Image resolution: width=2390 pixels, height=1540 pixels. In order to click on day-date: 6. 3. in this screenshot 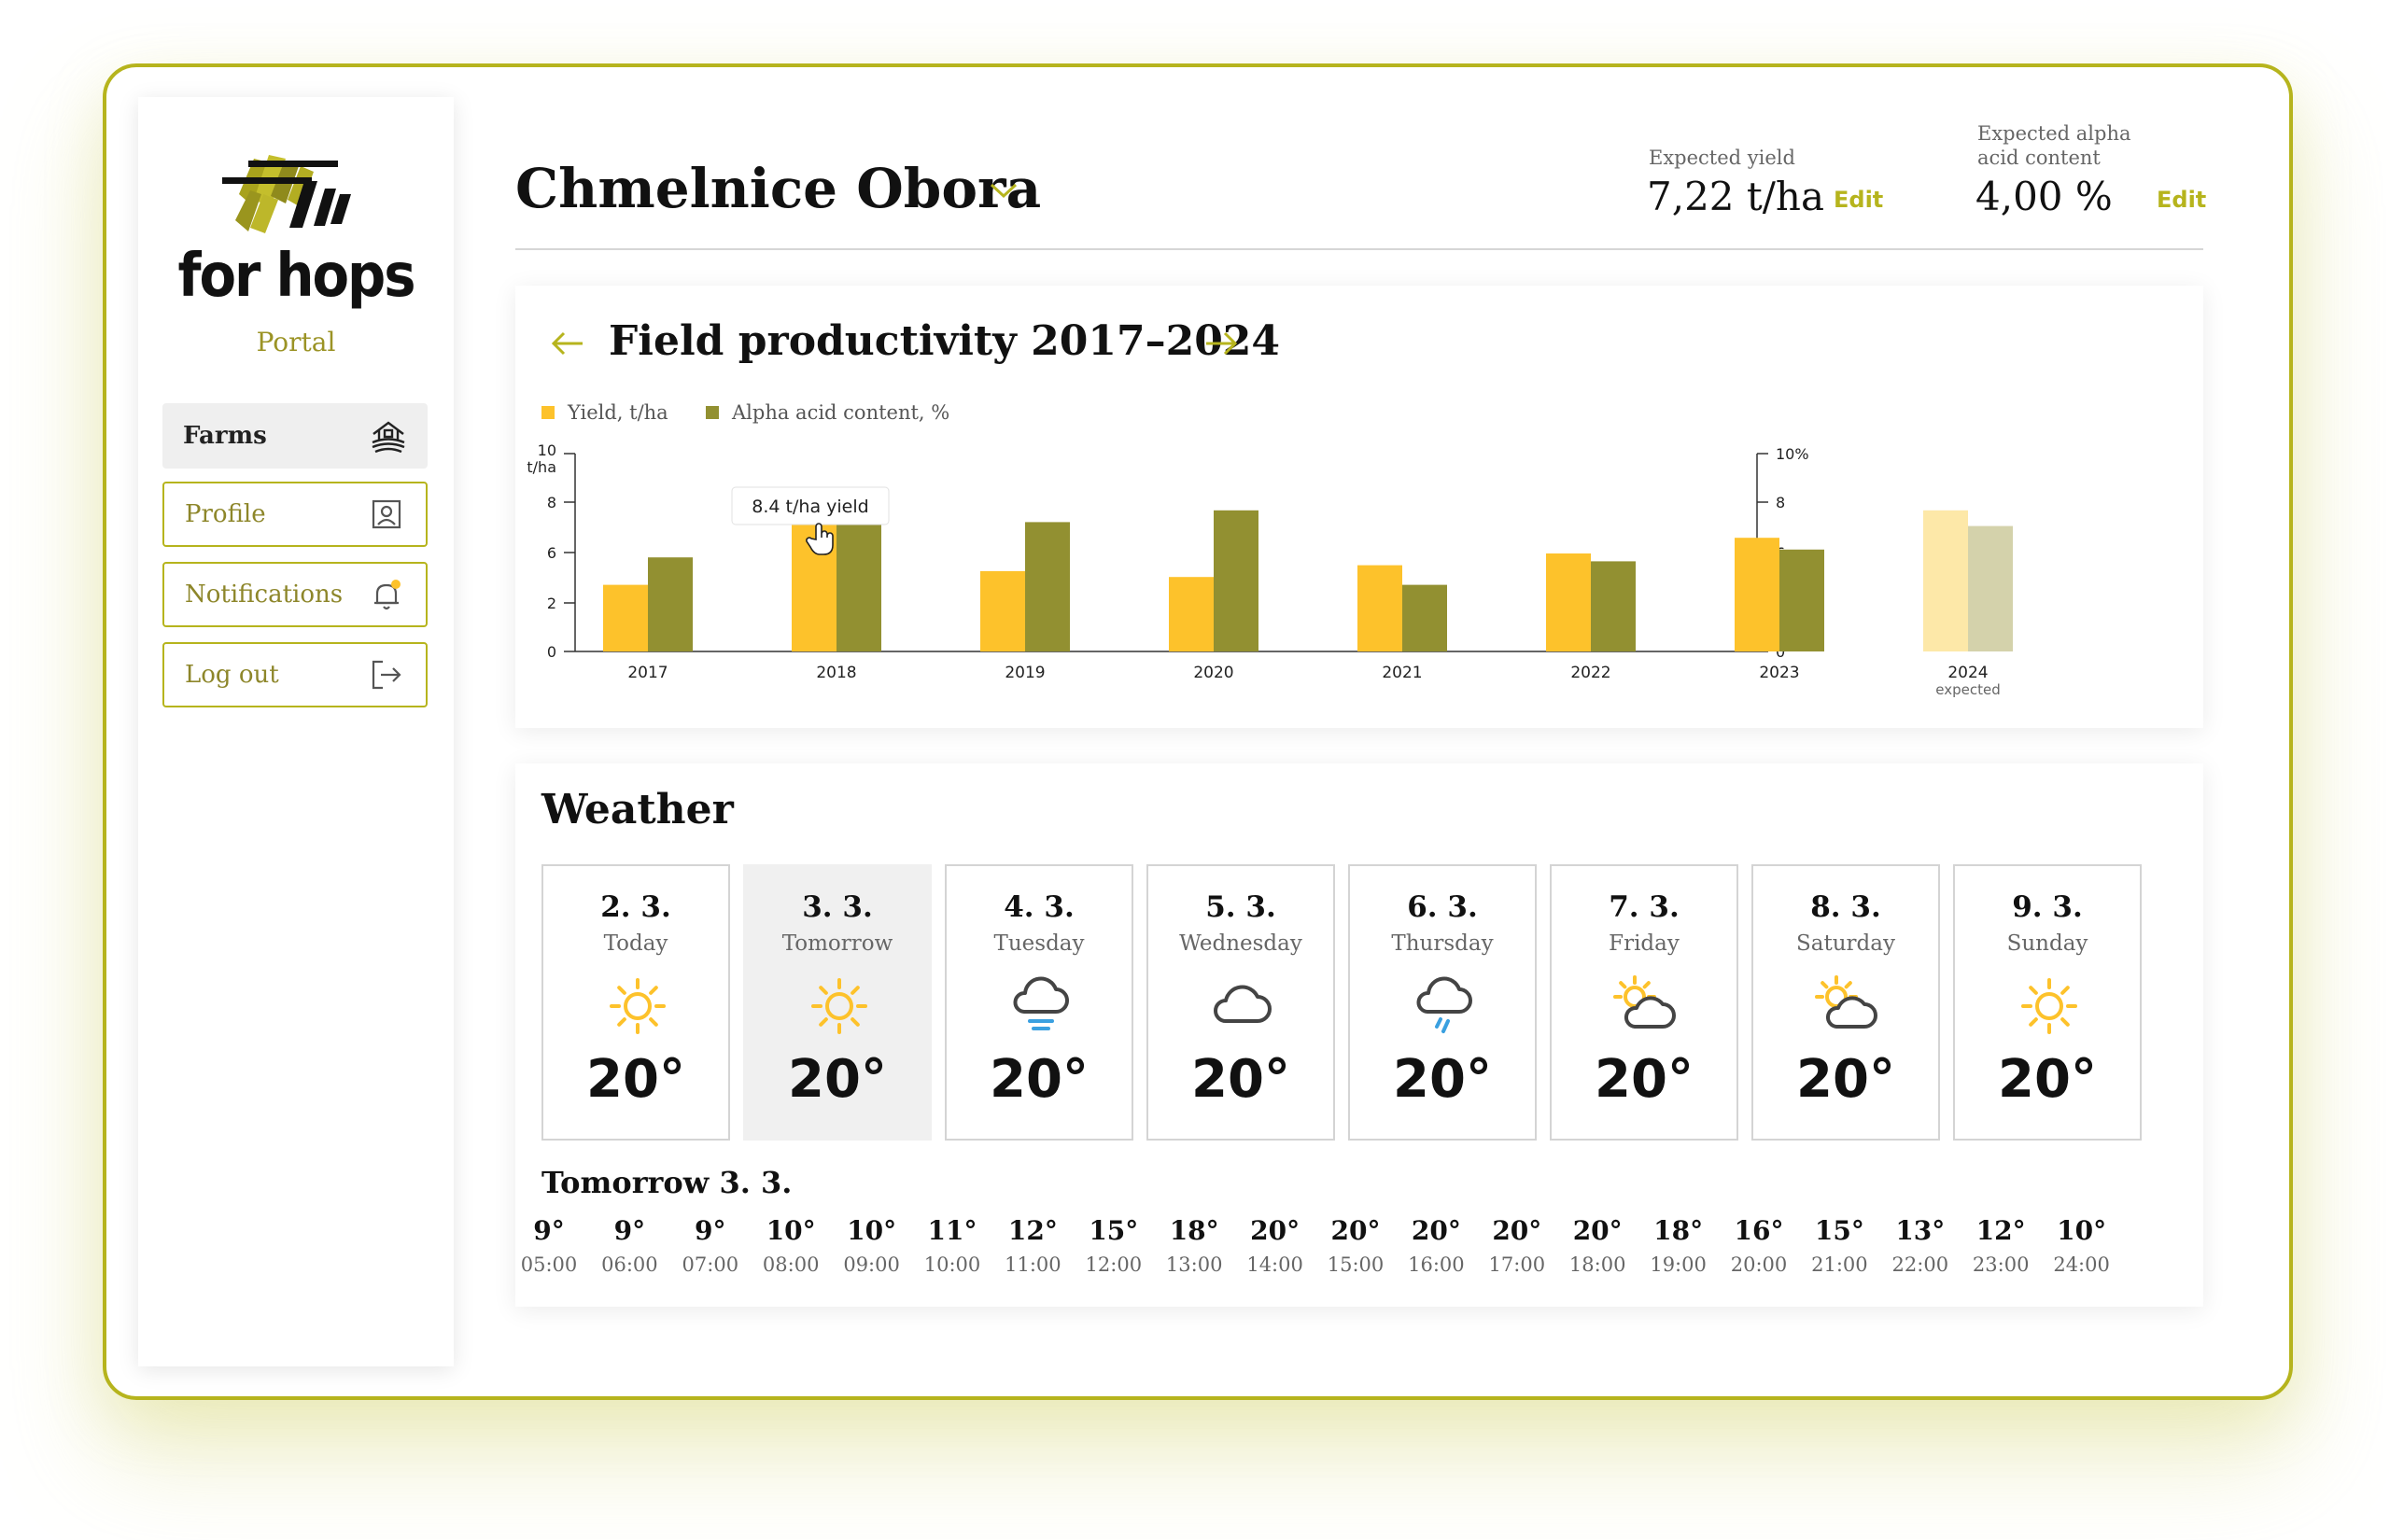, I will do `click(1442, 907)`.